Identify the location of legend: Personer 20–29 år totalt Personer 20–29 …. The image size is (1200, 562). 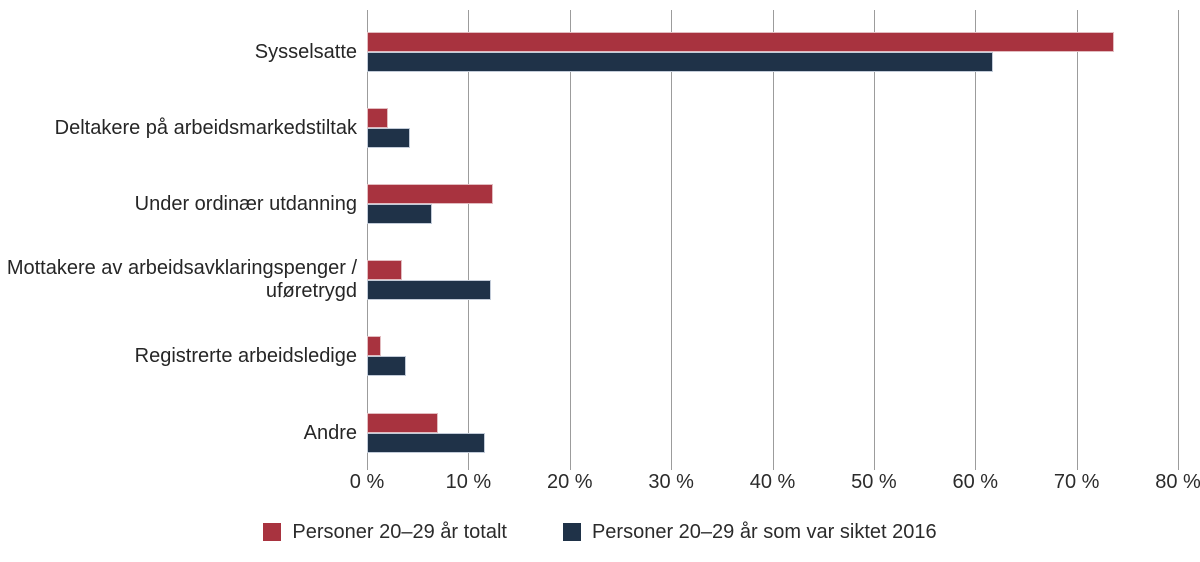
(600, 532).